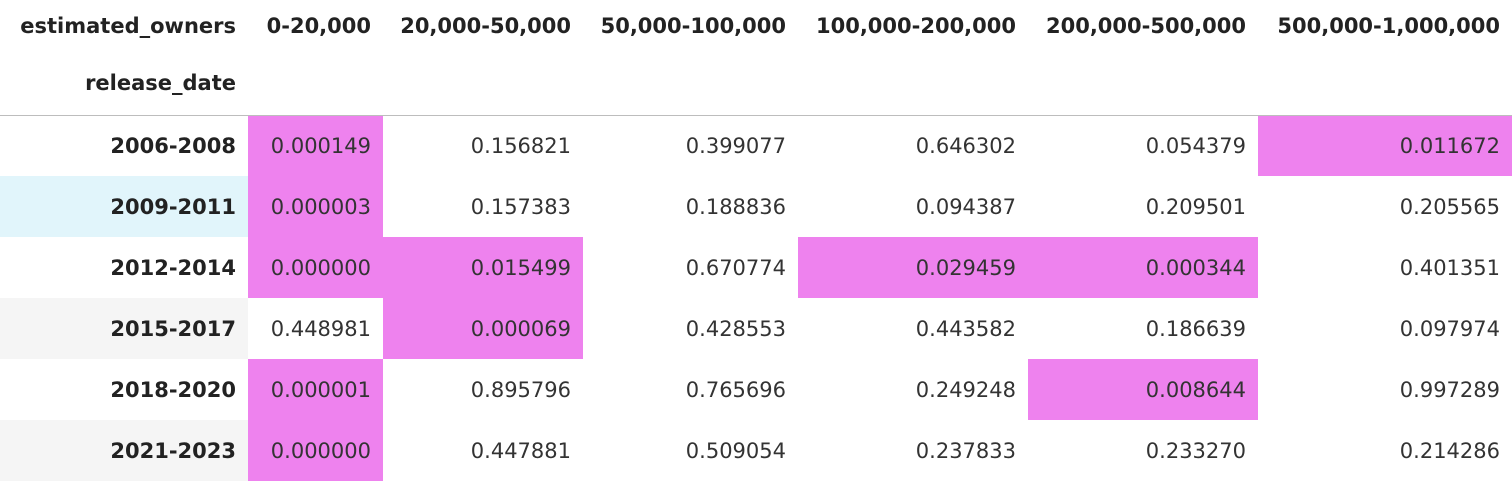  I want to click on table-cell: 0.097974, so click(1385, 328).